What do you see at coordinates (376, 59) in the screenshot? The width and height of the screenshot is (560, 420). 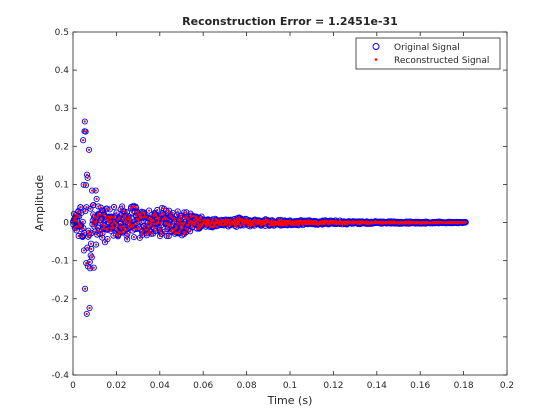 I see `legend-reconstructed-marker` at bounding box center [376, 59].